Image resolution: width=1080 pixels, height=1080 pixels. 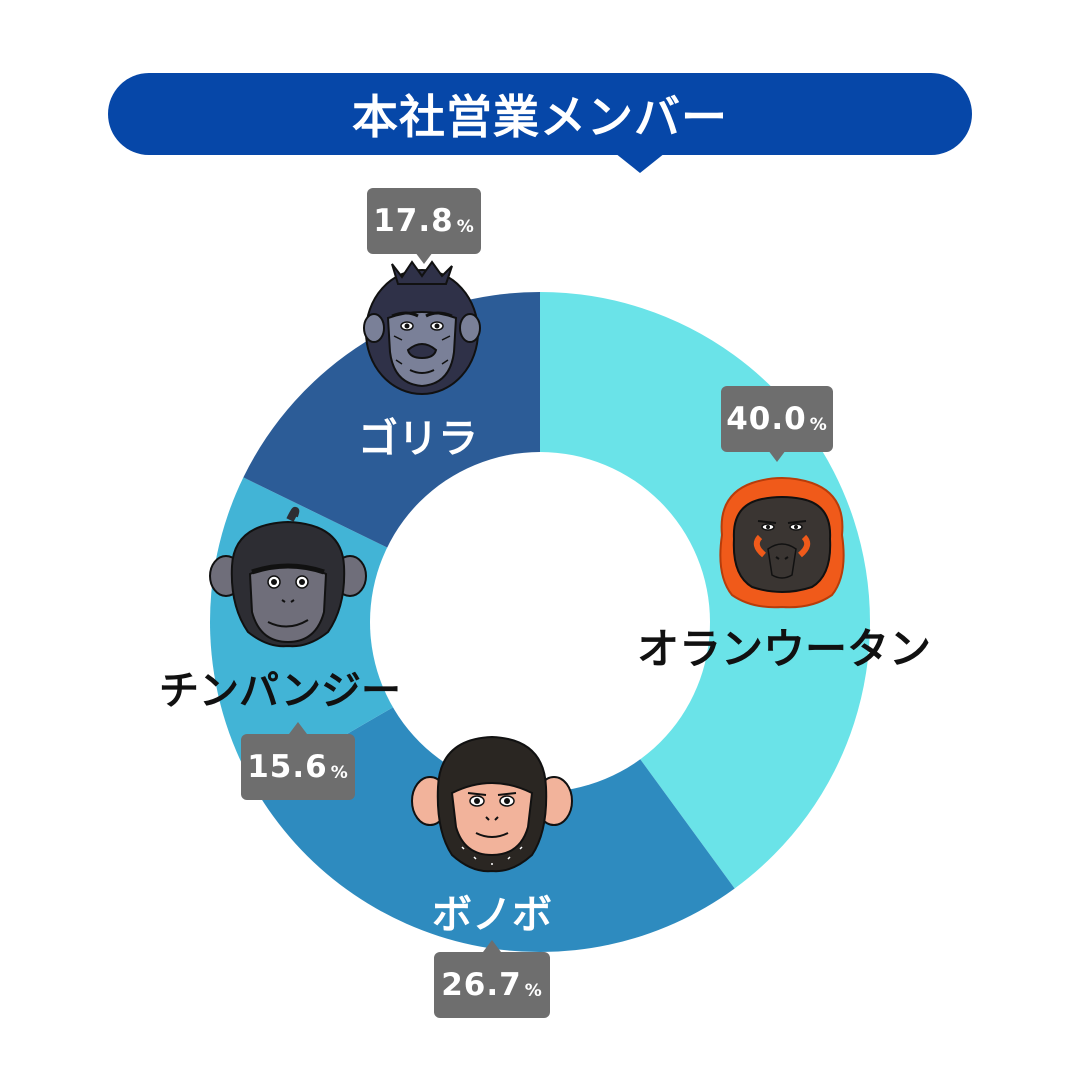 What do you see at coordinates (418, 439) in the screenshot?
I see `category-label-gorilla: ゴリラ` at bounding box center [418, 439].